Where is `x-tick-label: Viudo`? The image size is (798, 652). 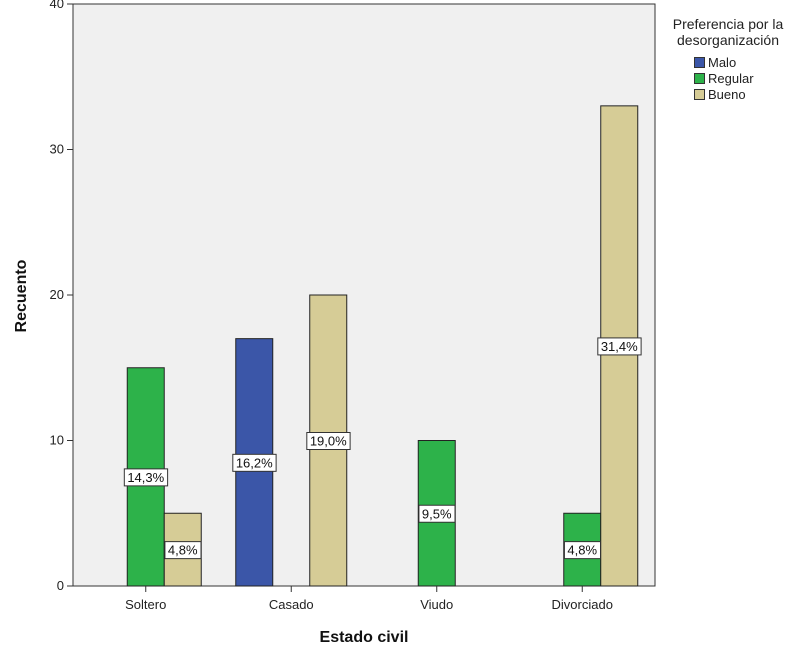
x-tick-label: Viudo is located at coordinates (436, 604).